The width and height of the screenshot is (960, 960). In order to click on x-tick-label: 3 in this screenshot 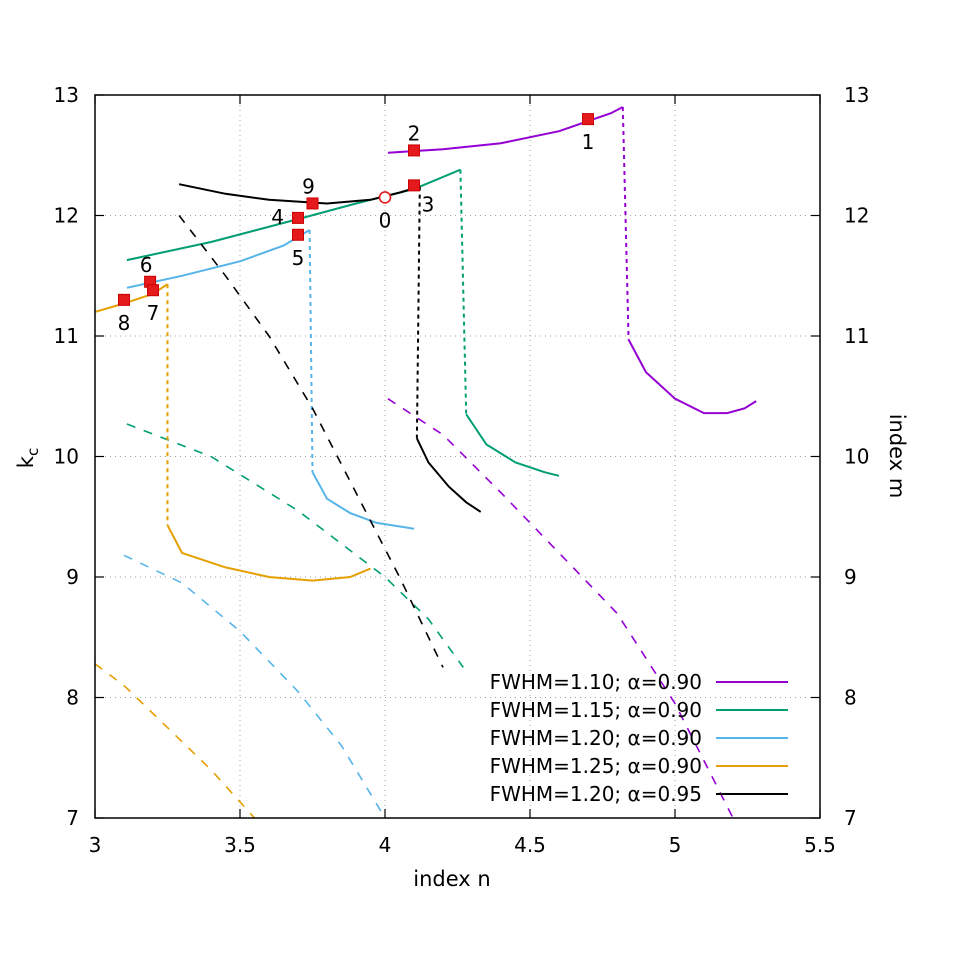, I will do `click(95, 845)`.